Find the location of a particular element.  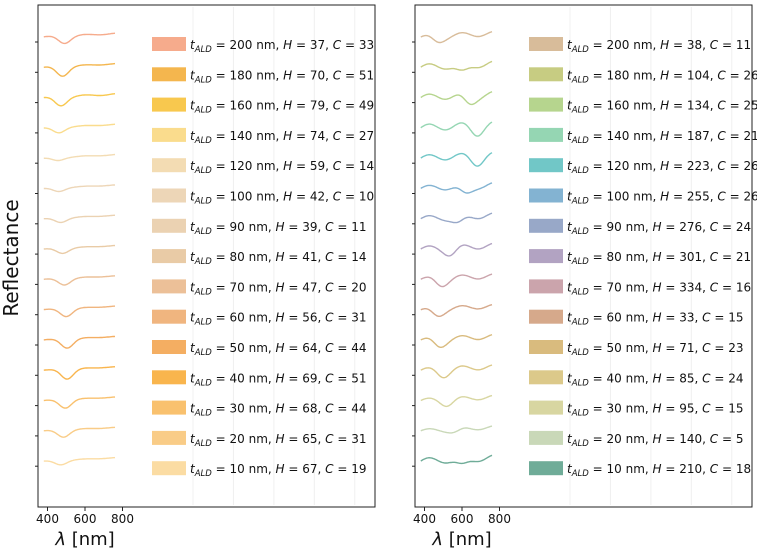

legend-label: tALD = 40 nm, H = 85, C = 24 is located at coordinates (655, 379).